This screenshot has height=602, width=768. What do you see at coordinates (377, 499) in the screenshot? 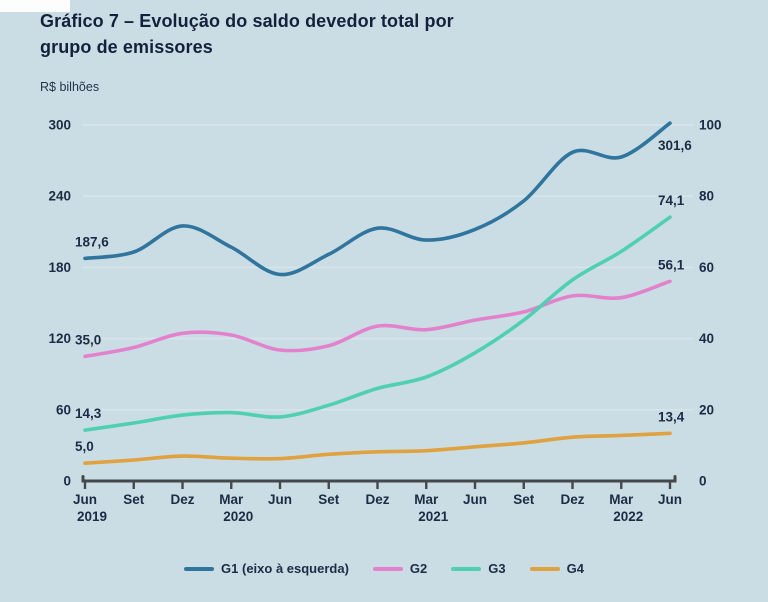
I see `x-label-month-6: Dez` at bounding box center [377, 499].